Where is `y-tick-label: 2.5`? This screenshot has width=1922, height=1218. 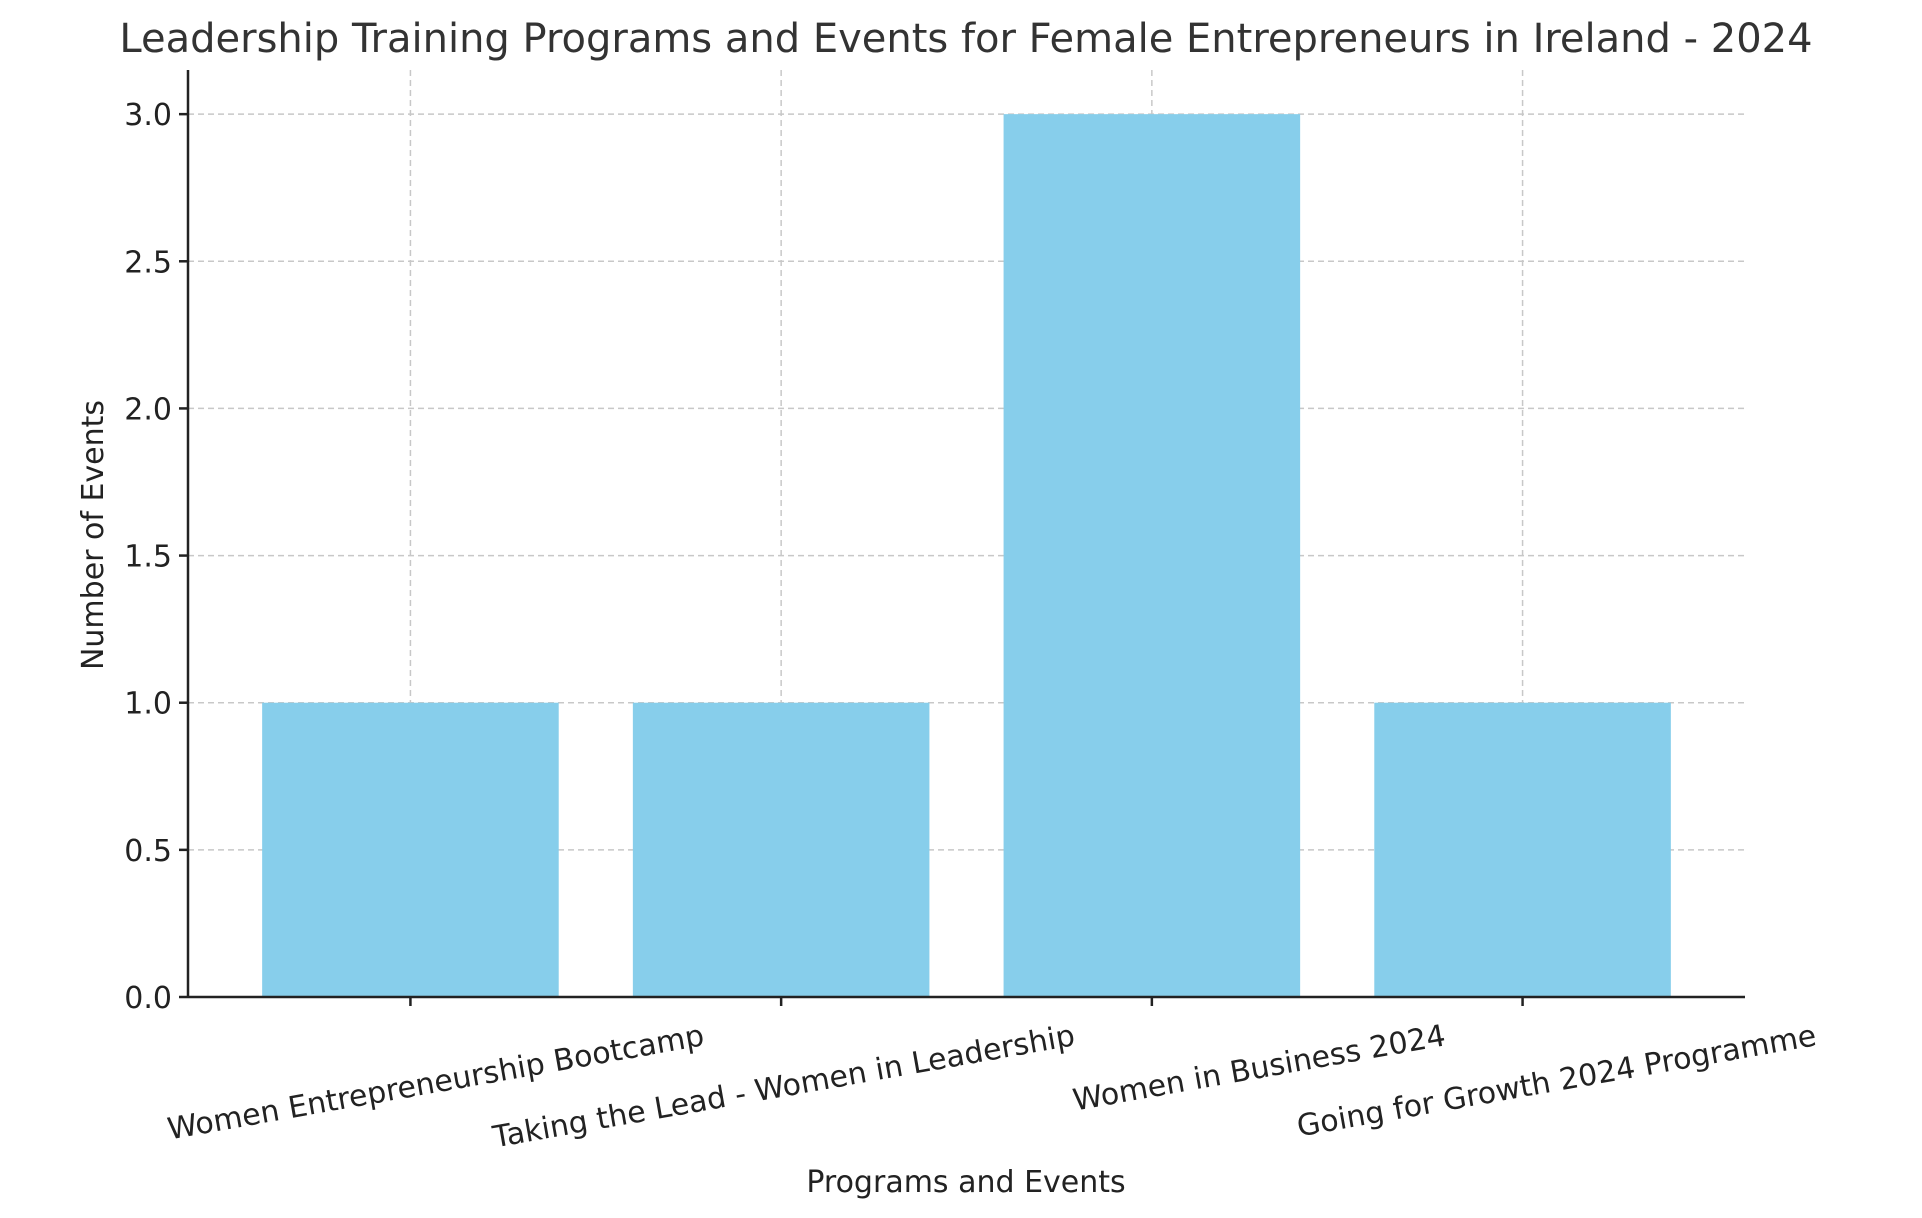
y-tick-label: 2.5 is located at coordinates (148, 262).